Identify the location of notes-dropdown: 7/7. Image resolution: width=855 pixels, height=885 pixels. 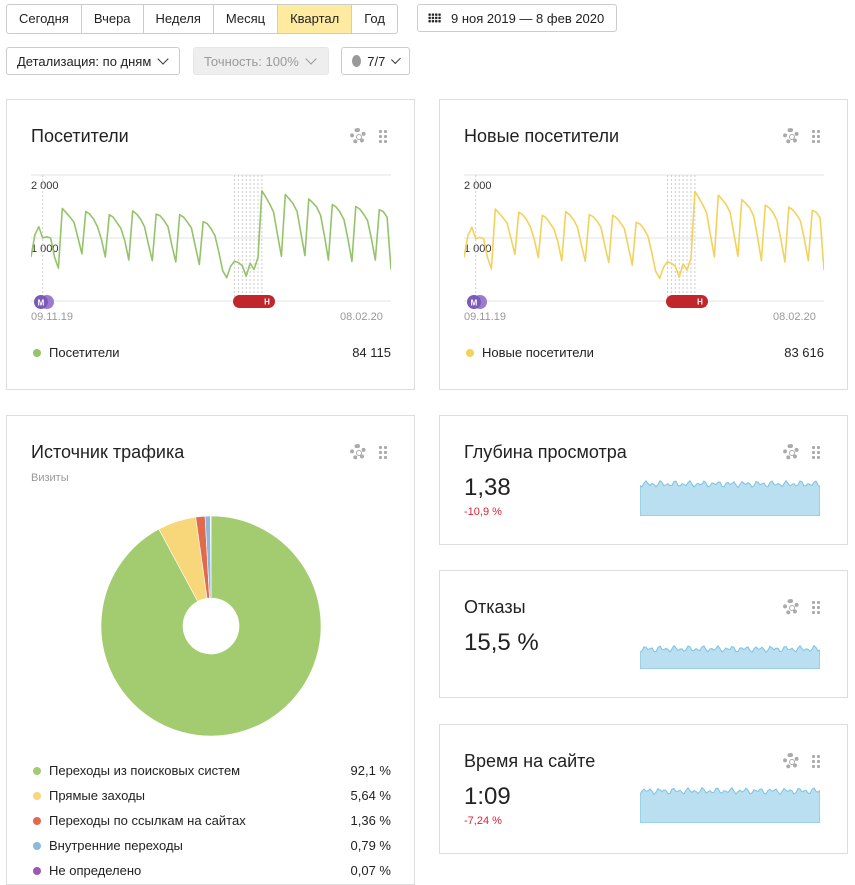
(375, 61).